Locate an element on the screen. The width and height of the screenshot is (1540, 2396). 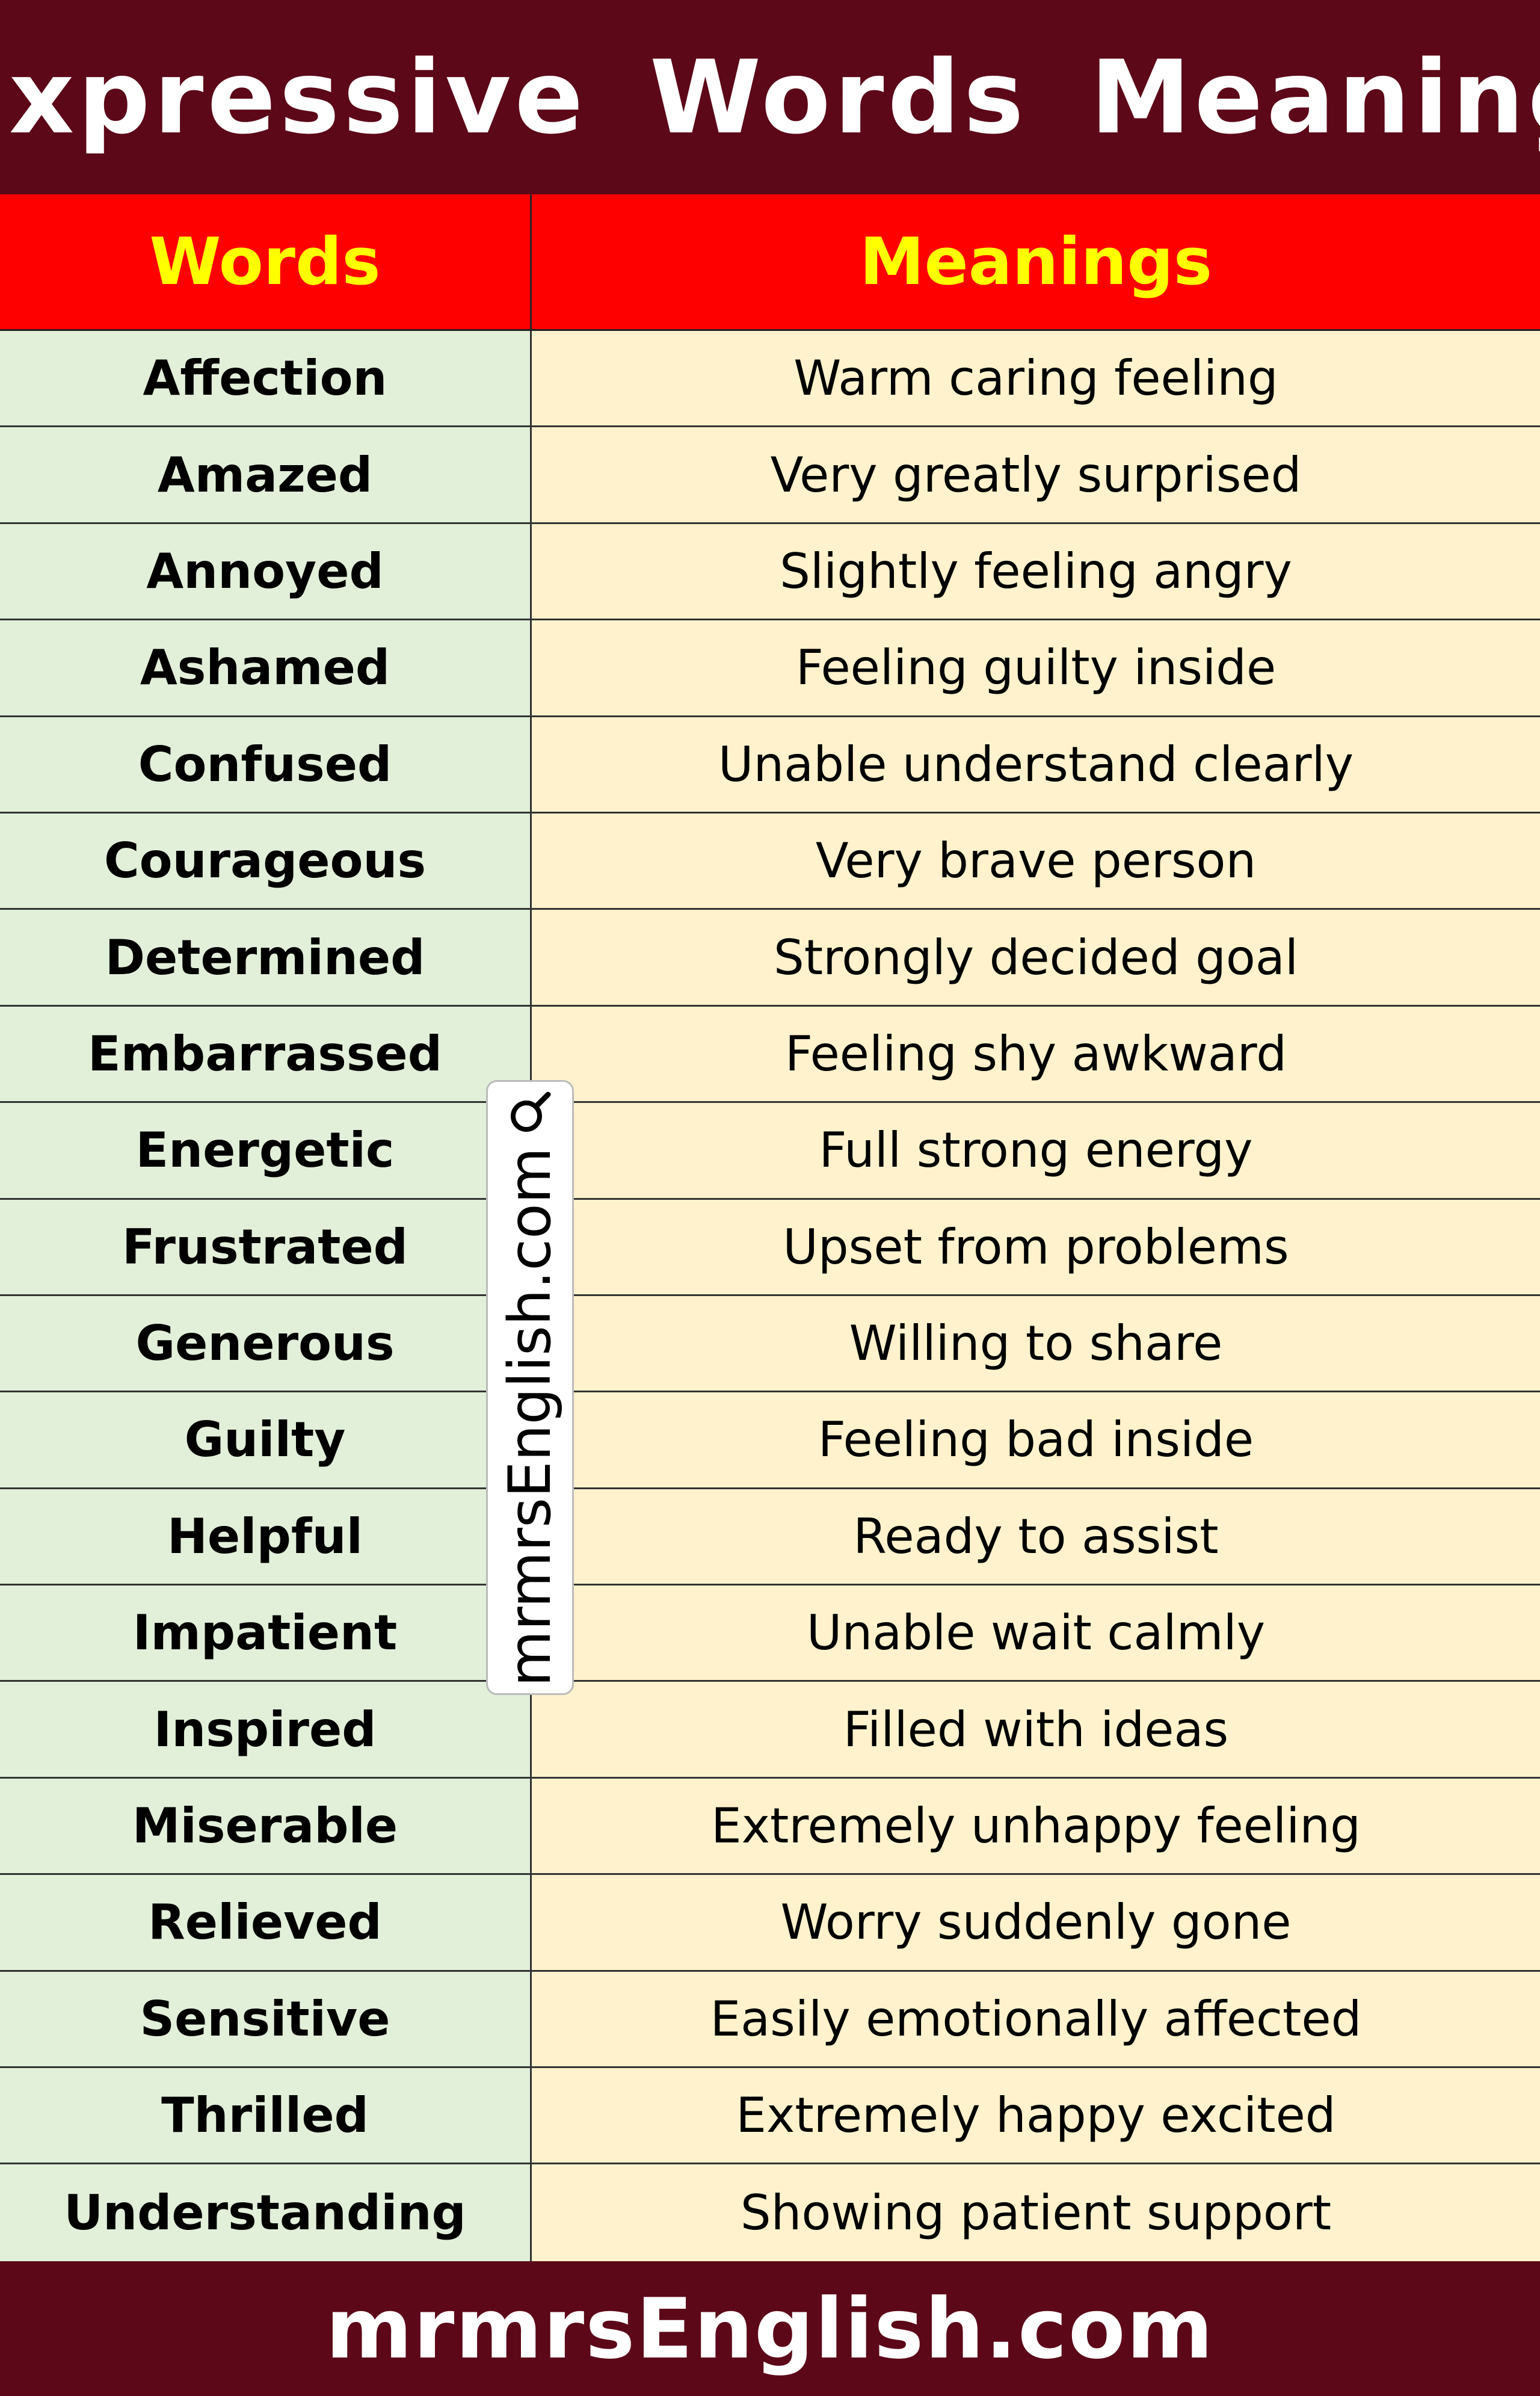
table-row: Impatient Unable wait calmly is located at coordinates (770, 1633).